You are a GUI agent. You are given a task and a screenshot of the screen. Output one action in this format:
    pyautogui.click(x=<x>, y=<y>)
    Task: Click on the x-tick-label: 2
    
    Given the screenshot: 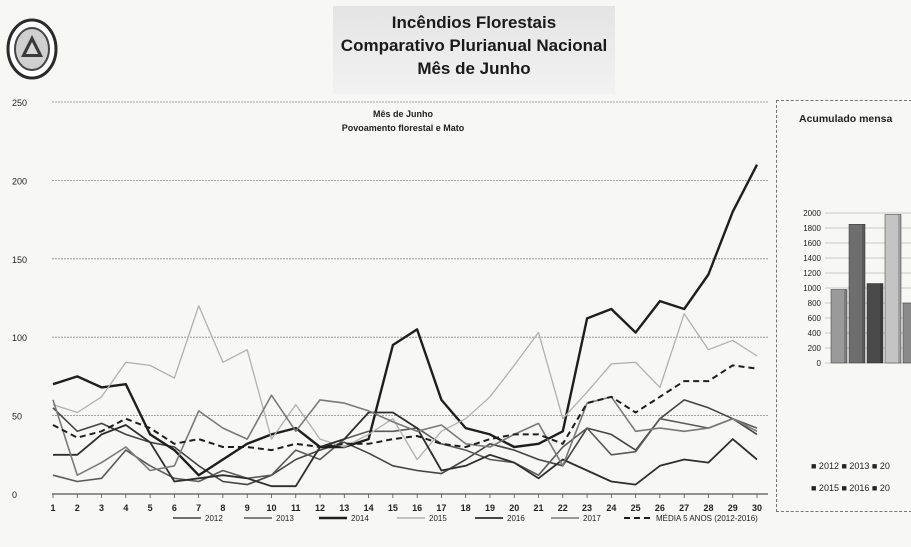 What is the action you would take?
    pyautogui.click(x=77, y=508)
    